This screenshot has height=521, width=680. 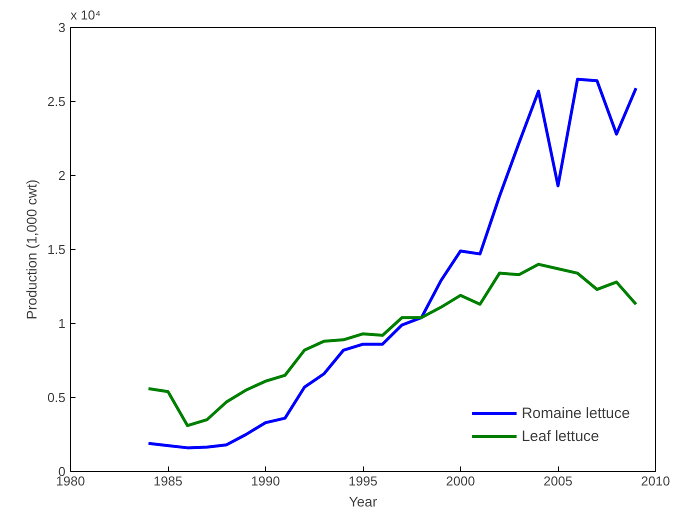 What do you see at coordinates (460, 481) in the screenshot?
I see `x-tick-label: 2000` at bounding box center [460, 481].